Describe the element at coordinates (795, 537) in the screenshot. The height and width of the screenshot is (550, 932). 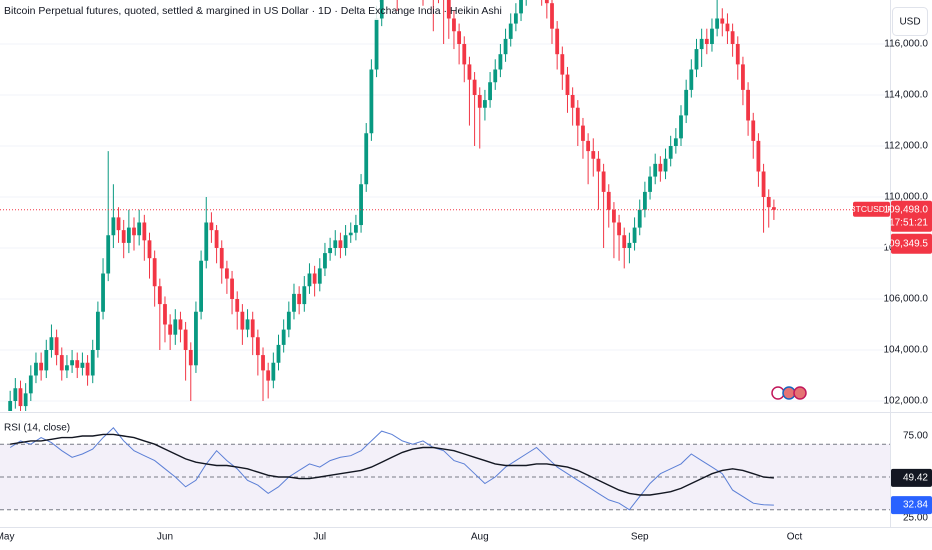
I see `x-tick-label: Oct` at that location.